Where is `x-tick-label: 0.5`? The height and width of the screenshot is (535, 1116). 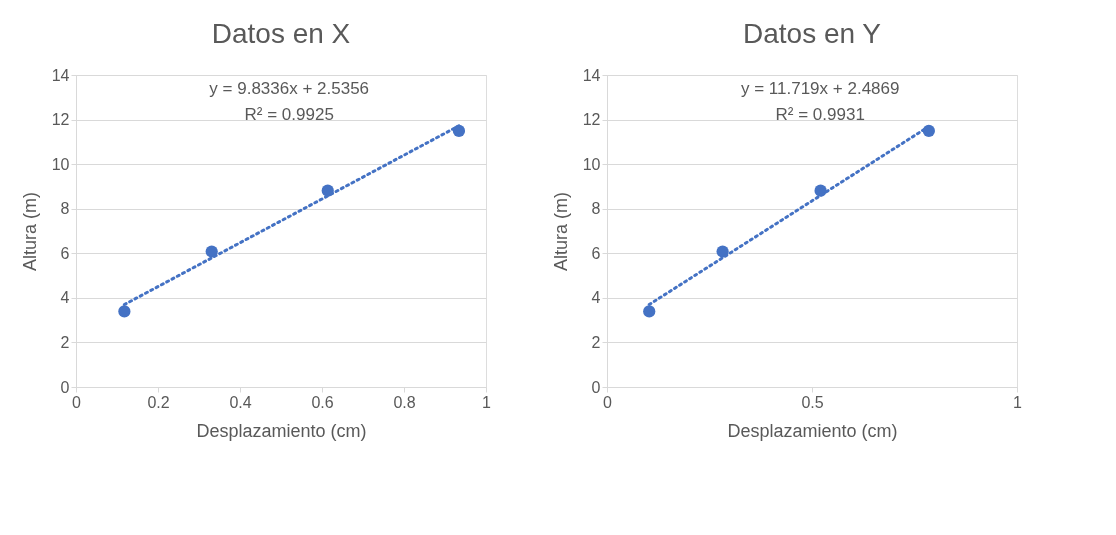 x-tick-label: 0.5 is located at coordinates (812, 402).